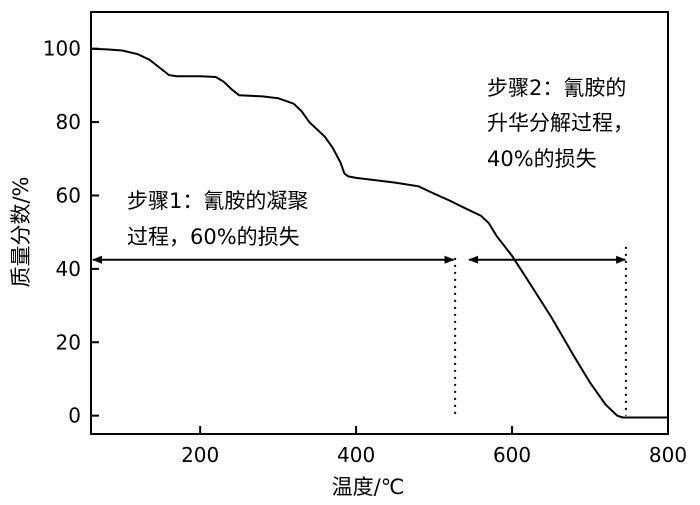 The image size is (700, 505). I want to click on y-tick-label: 20, so click(68, 342).